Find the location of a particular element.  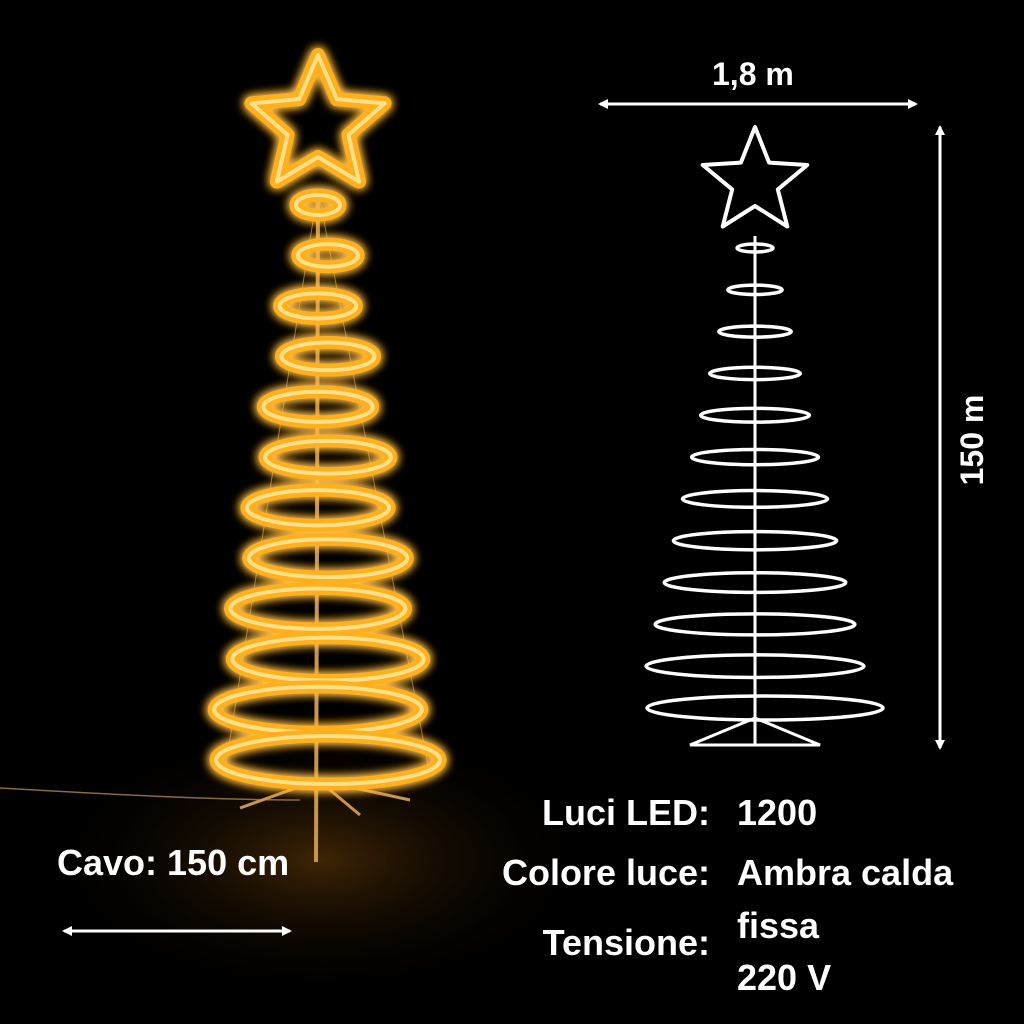

spec-value-voltage-1: fissa is located at coordinates (778, 925).